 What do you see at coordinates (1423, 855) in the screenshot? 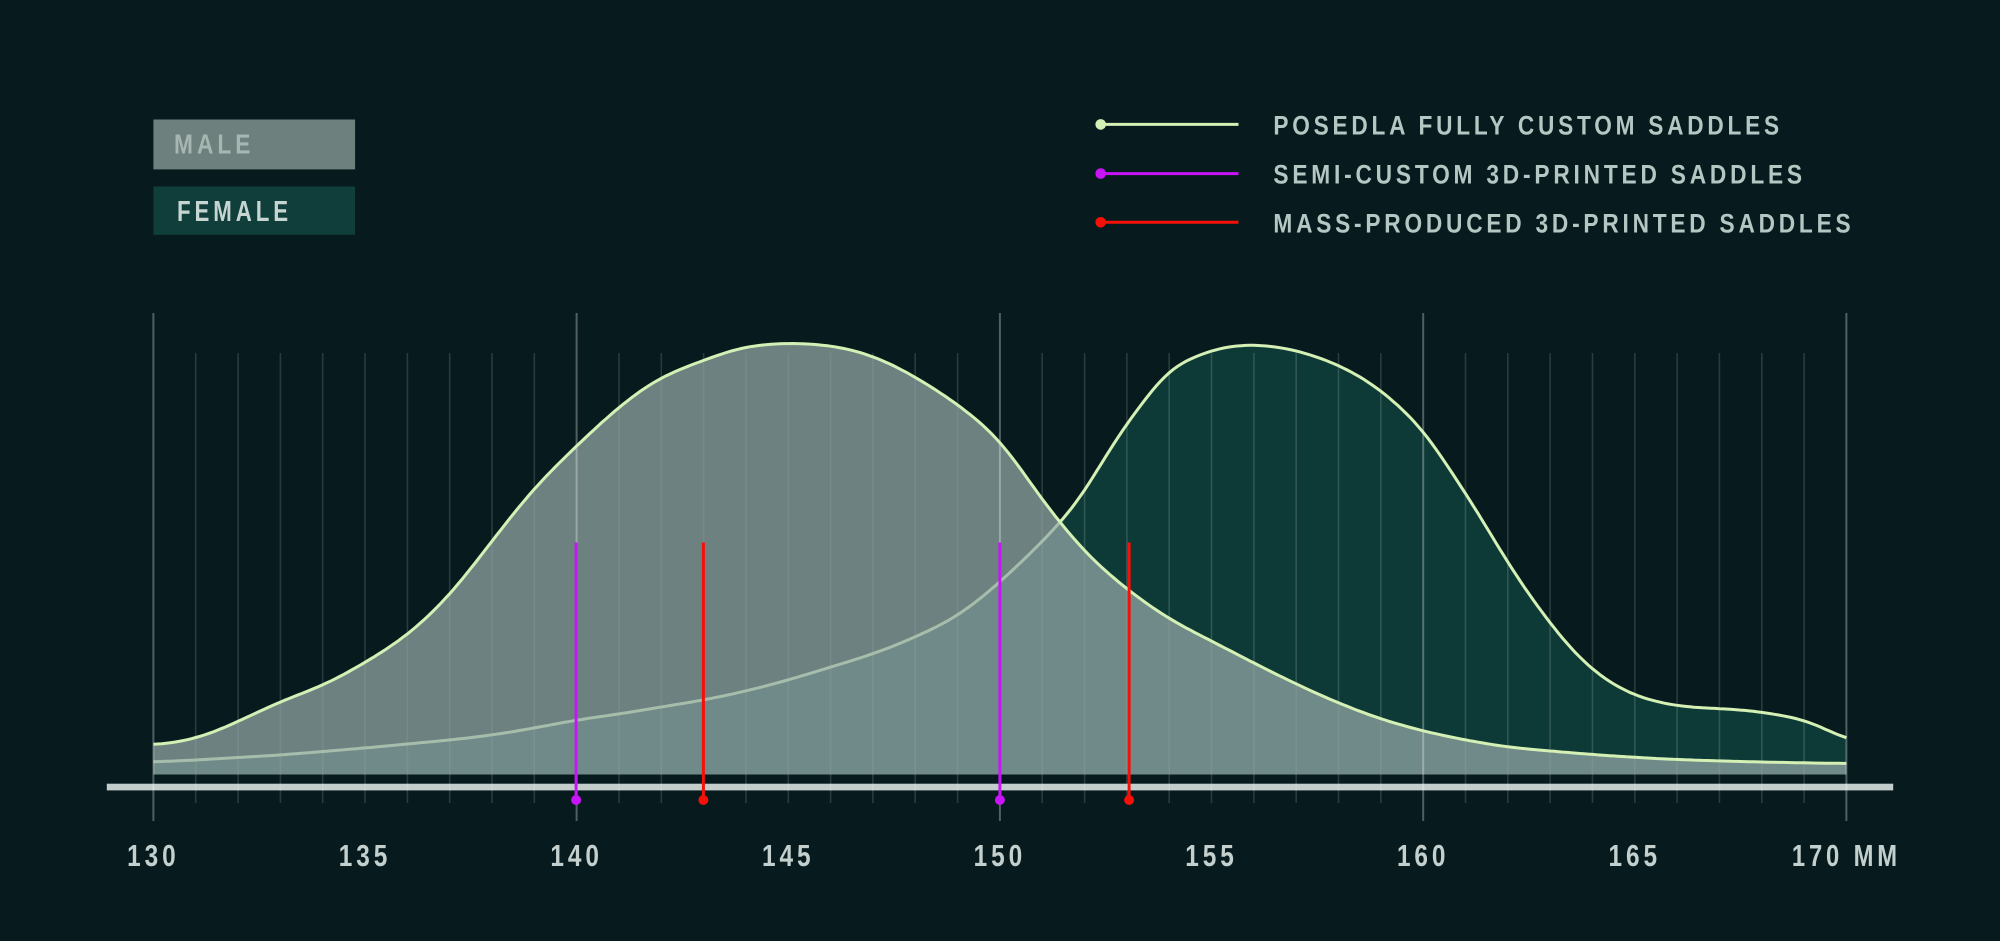
I see `svg-text: 160` at bounding box center [1423, 855].